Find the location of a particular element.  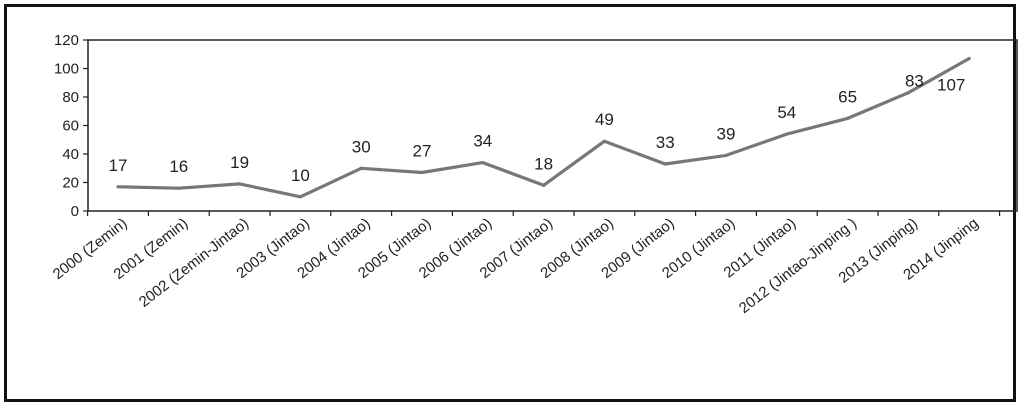

data-label: 33 is located at coordinates (665, 142).